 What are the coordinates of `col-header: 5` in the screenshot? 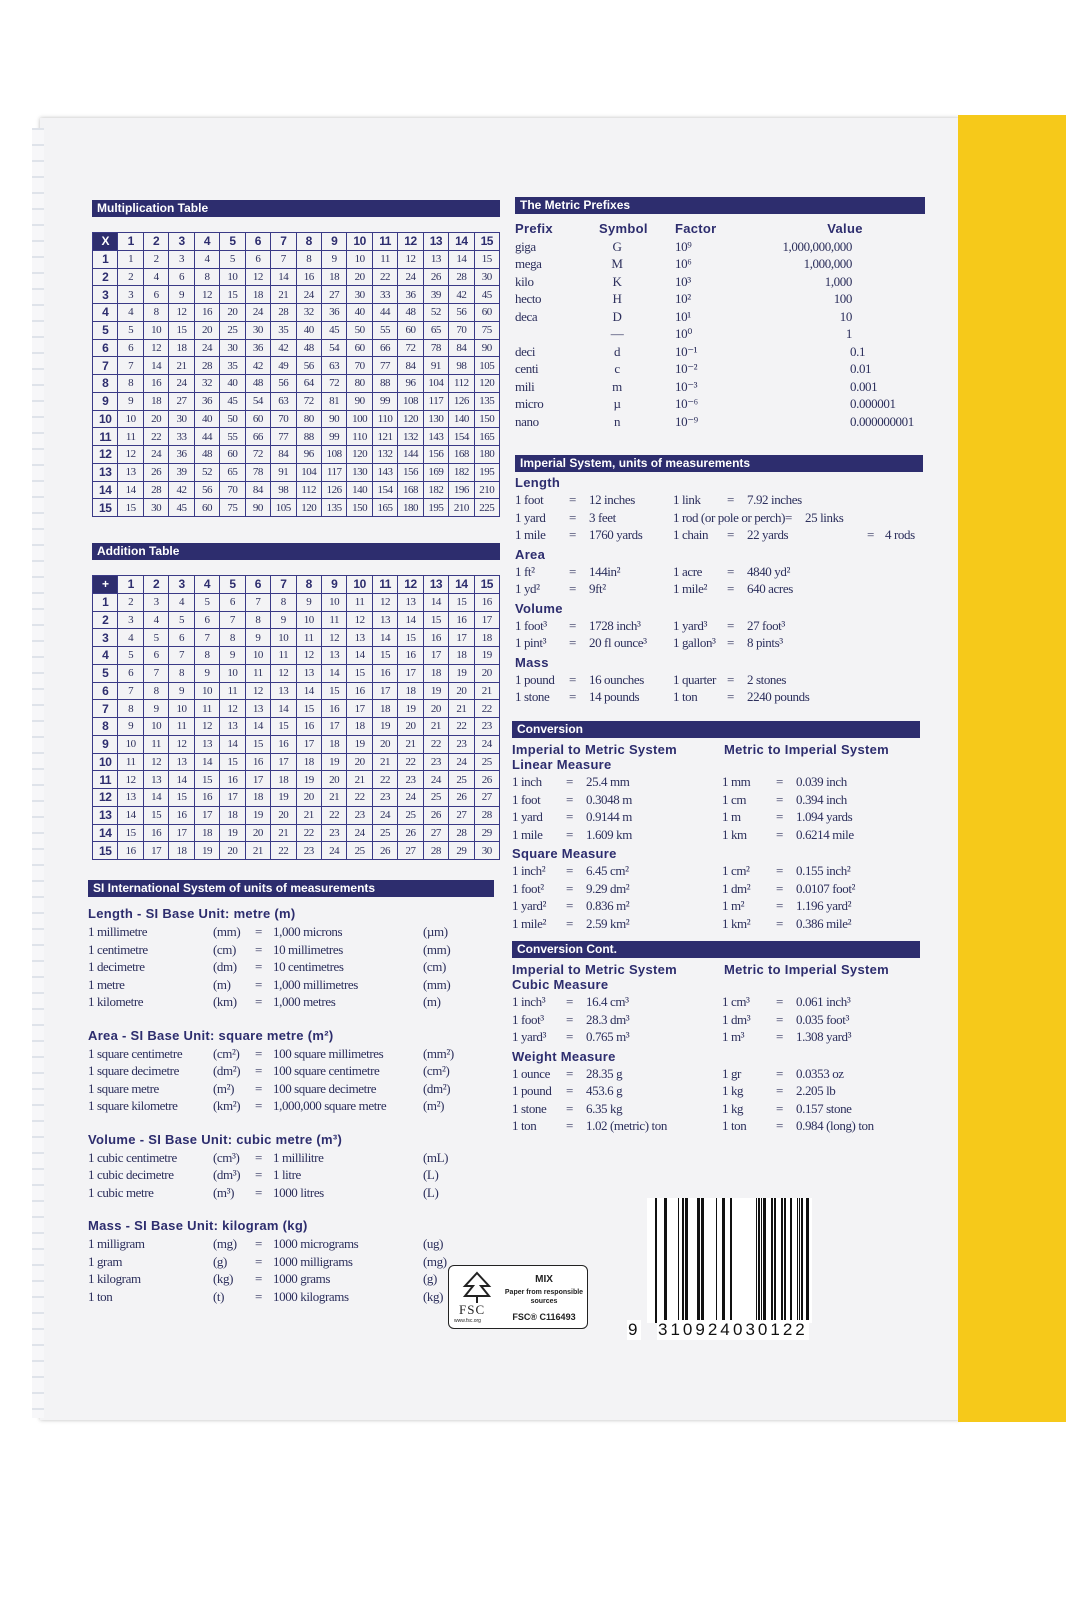 It's located at (232, 241).